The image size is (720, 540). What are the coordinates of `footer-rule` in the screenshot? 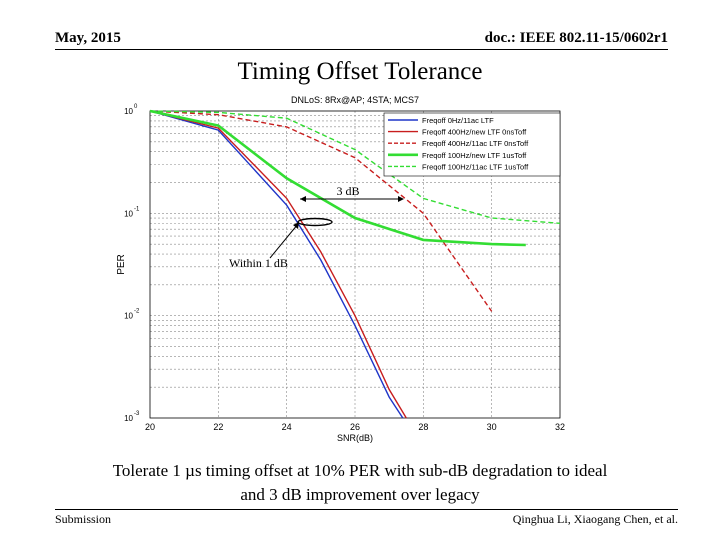 It's located at (366, 509).